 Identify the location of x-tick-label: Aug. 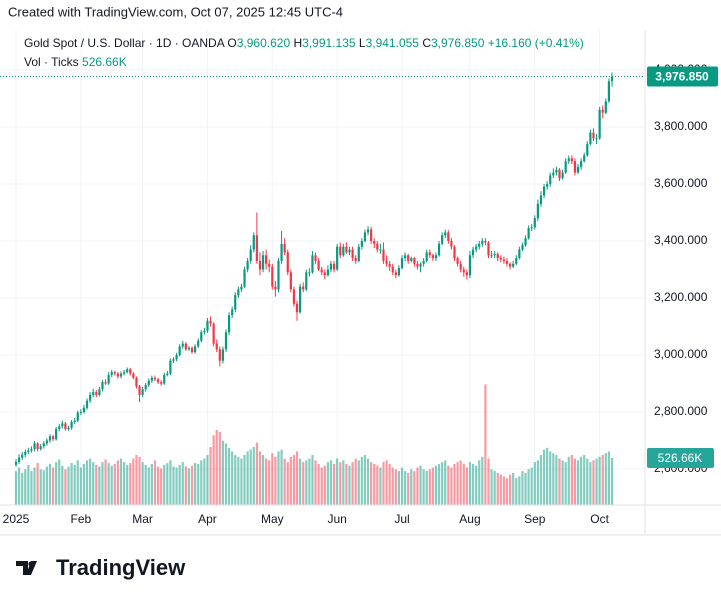
(469, 519).